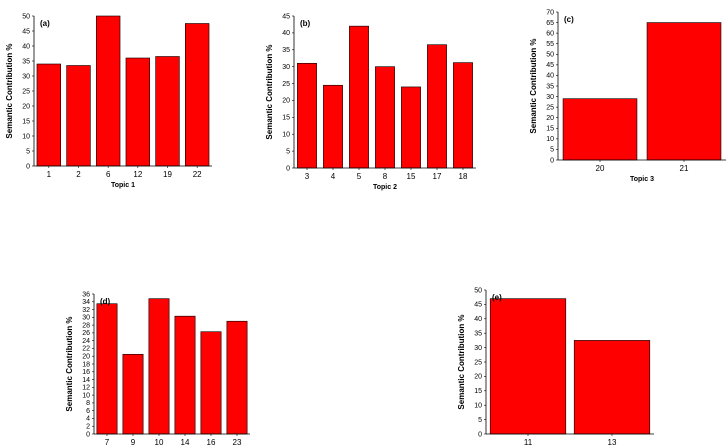 The height and width of the screenshot is (446, 726). I want to click on y-tick-label: 14, so click(86, 380).